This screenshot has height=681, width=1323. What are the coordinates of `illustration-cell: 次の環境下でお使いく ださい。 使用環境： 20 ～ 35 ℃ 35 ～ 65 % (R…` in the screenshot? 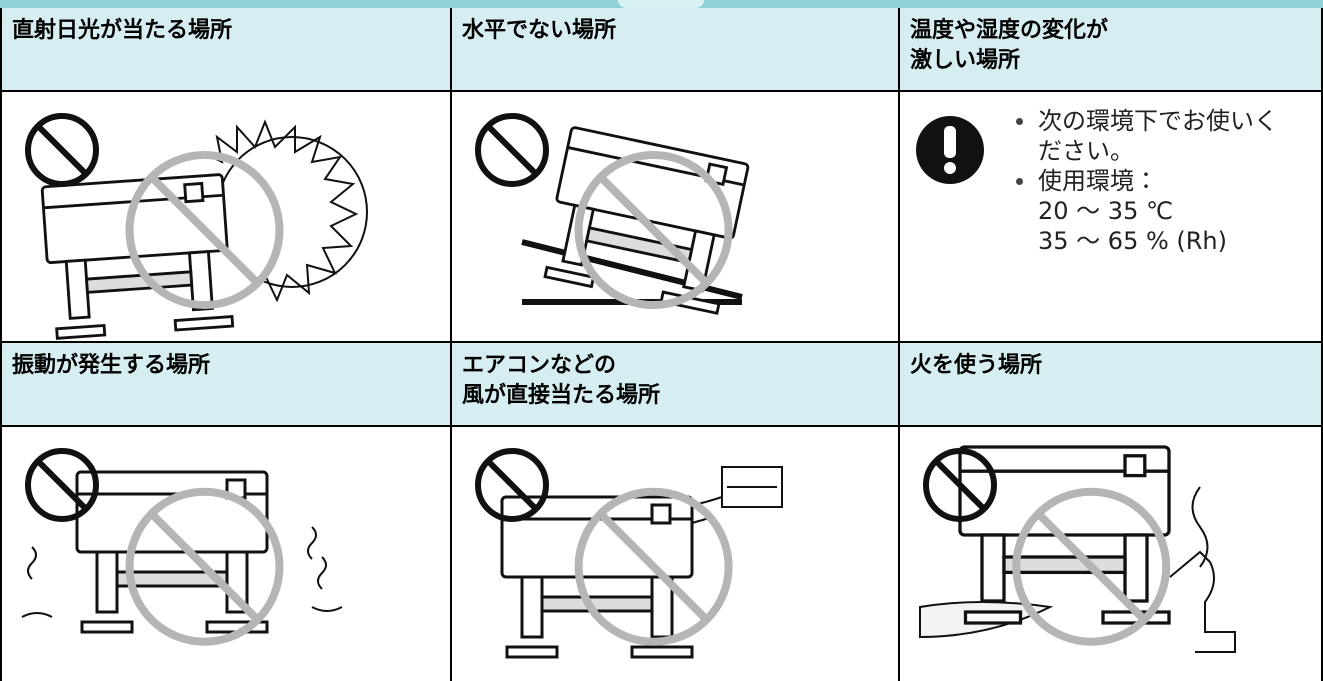 It's located at (1110, 217).